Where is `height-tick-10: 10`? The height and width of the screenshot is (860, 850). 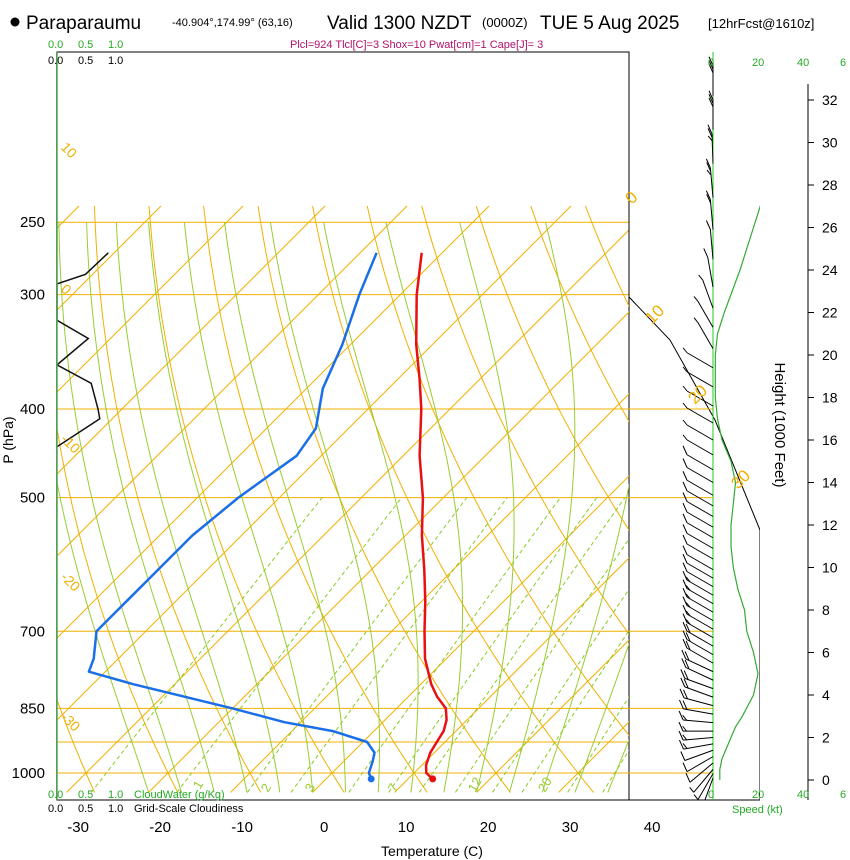 height-tick-10: 10 is located at coordinates (830, 568).